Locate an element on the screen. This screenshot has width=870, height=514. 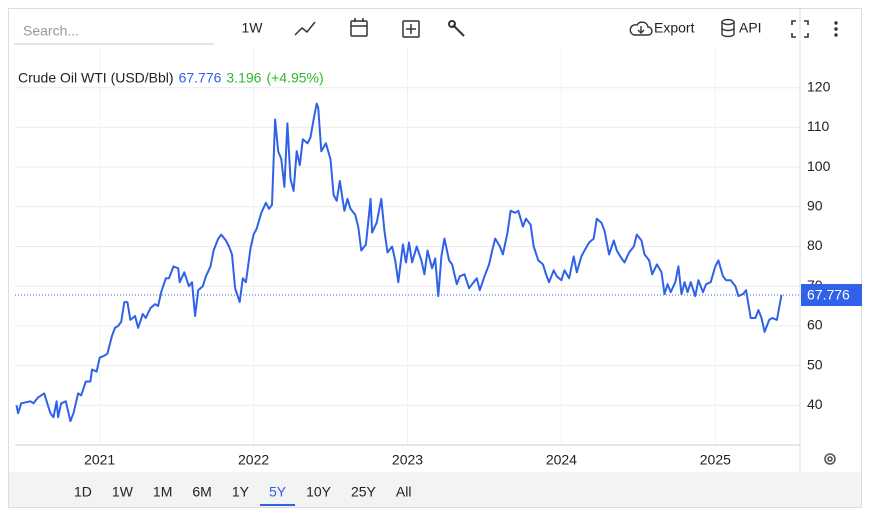
last-price-label: 67.776 is located at coordinates (828, 295).